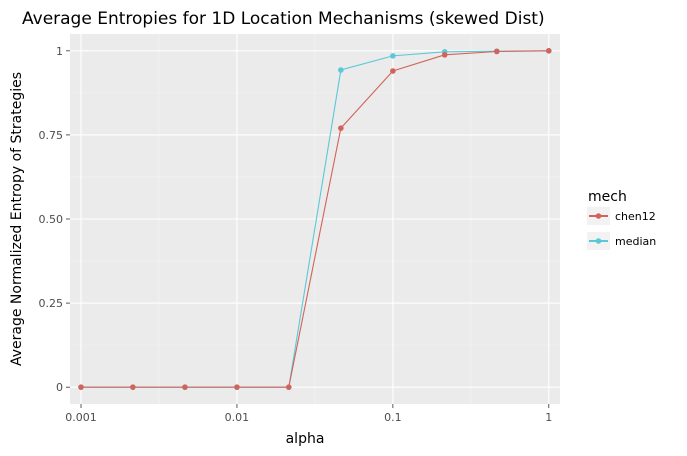  What do you see at coordinates (598, 241) in the screenshot?
I see `legend-key-point-median` at bounding box center [598, 241].